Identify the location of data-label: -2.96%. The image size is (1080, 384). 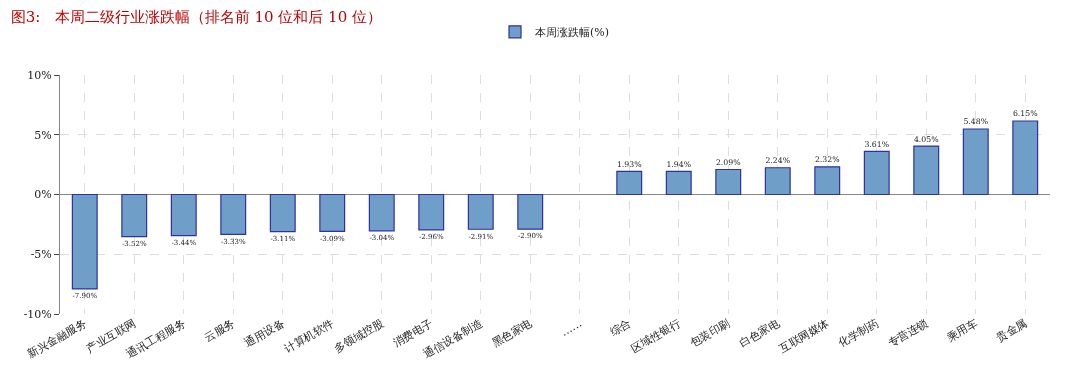
(431, 237).